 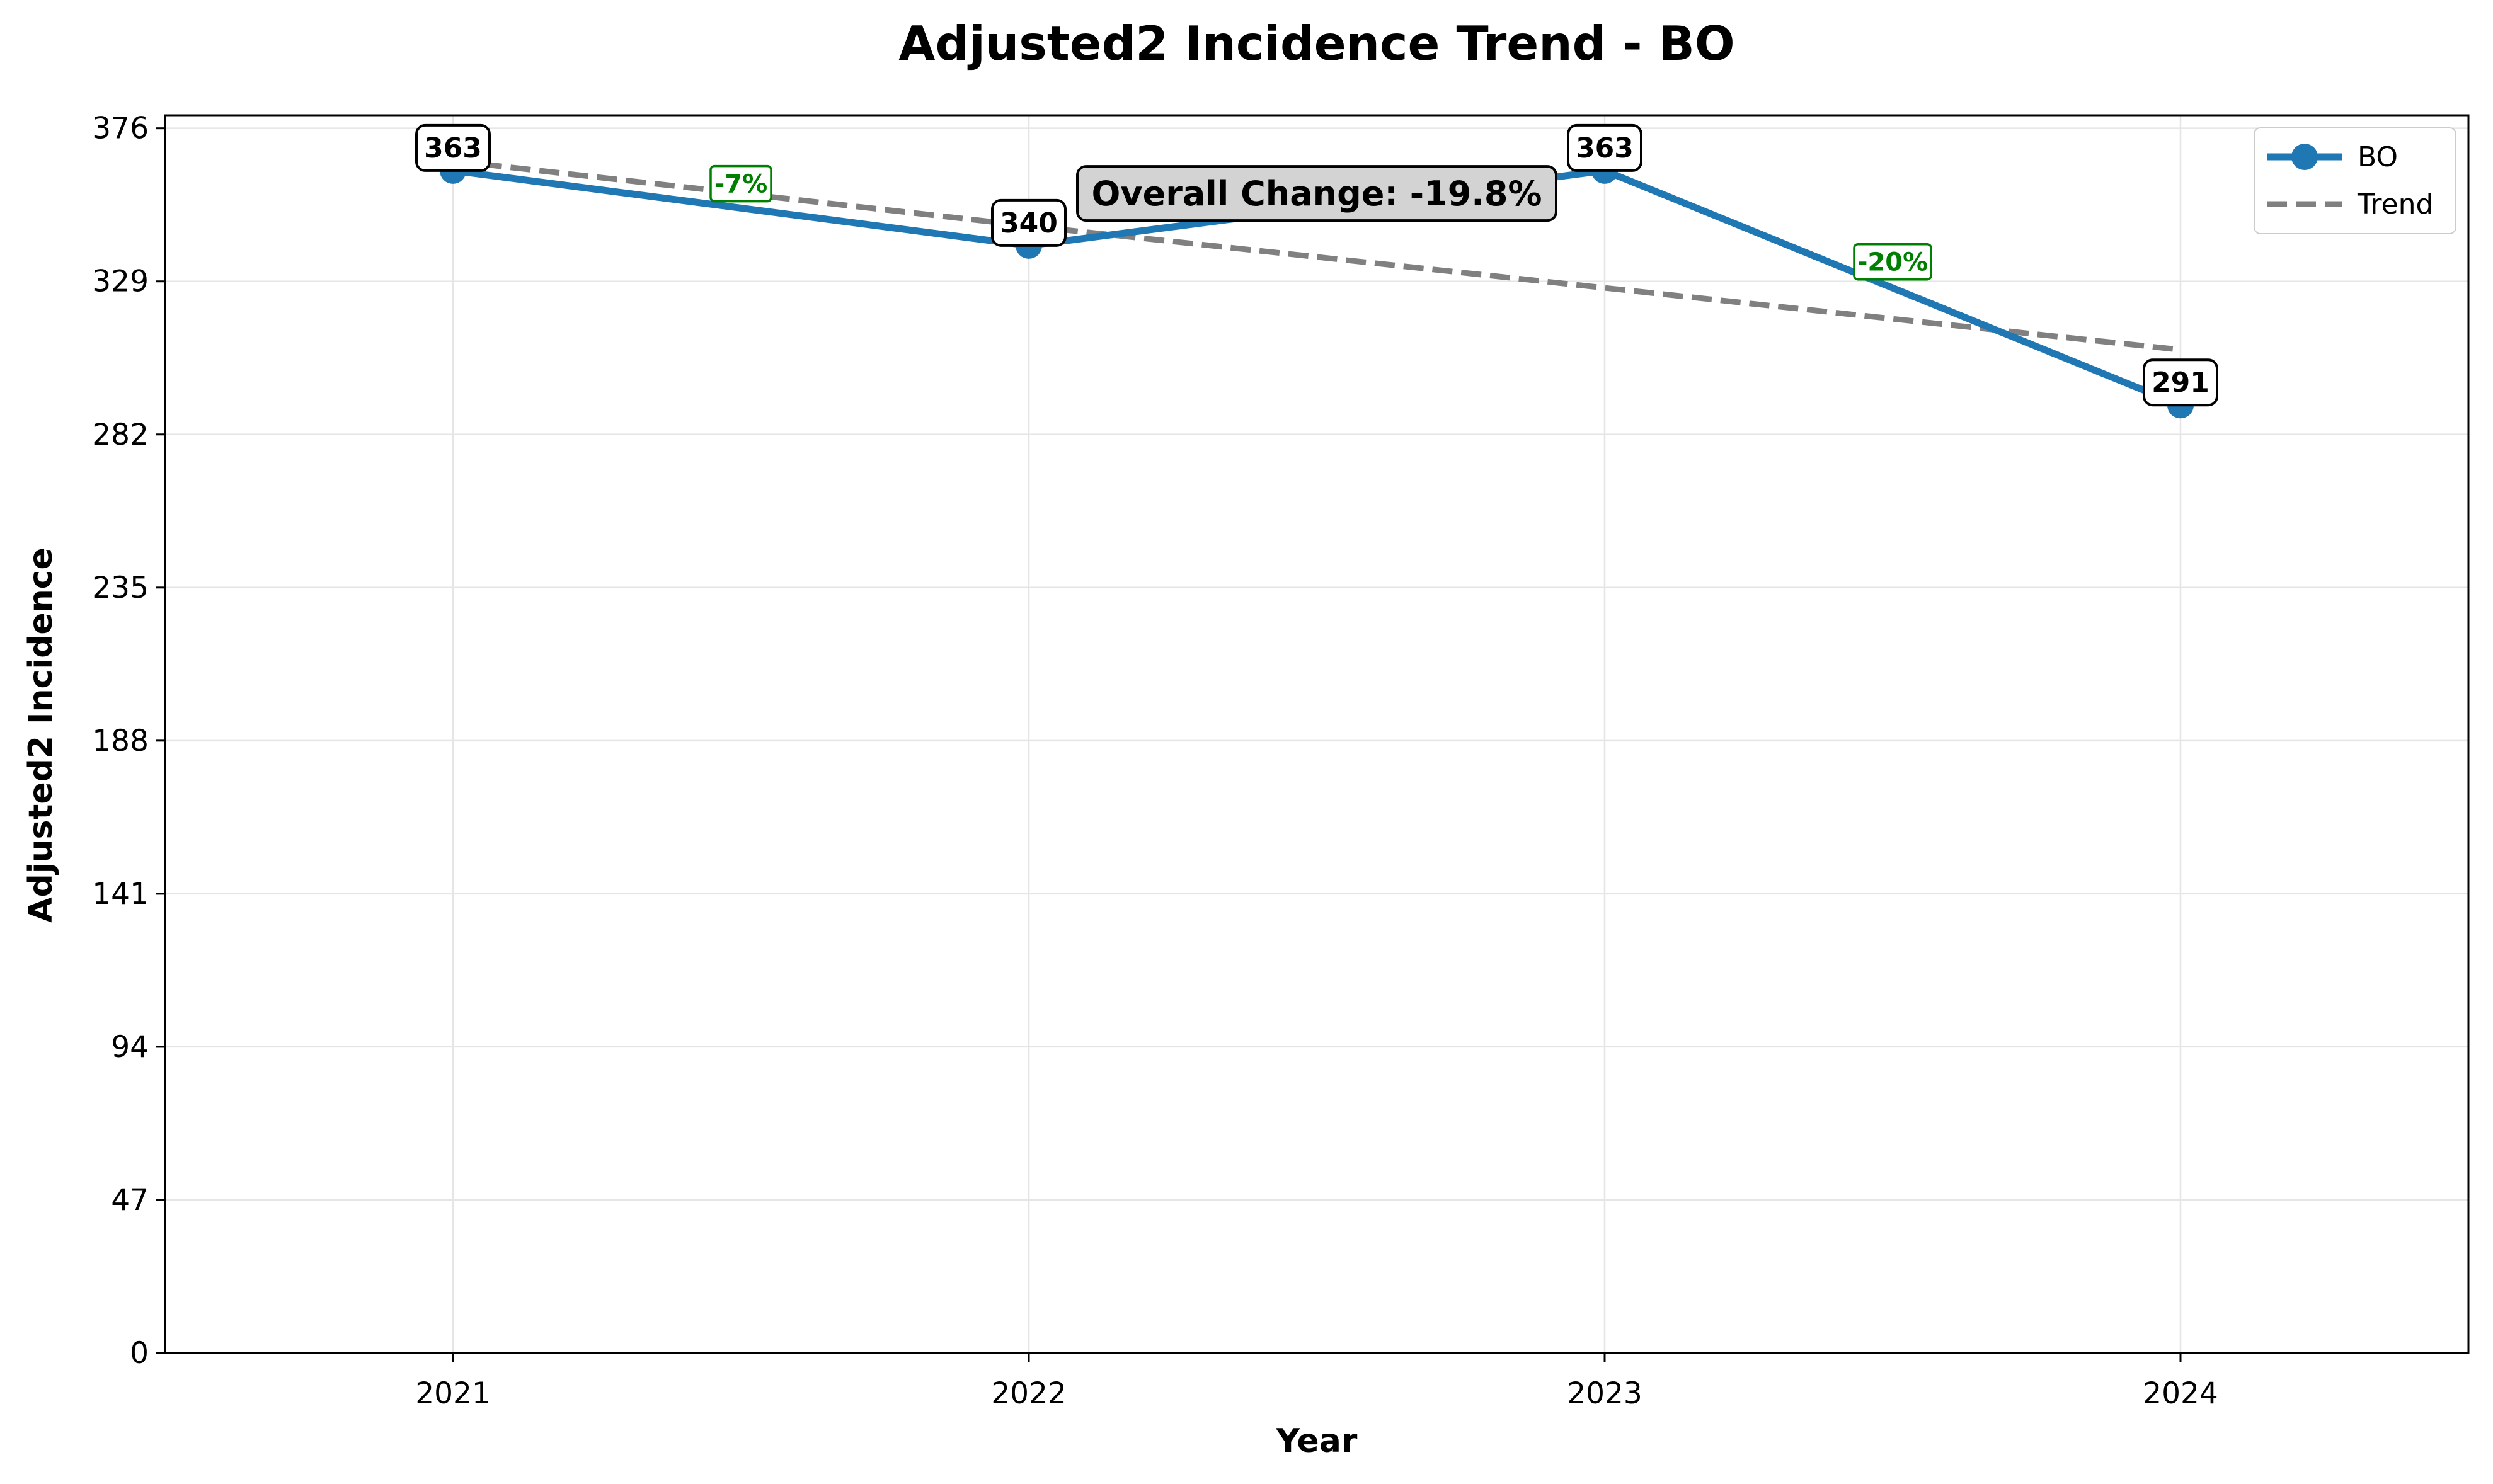 I want to click on x-tick-label: 2021, so click(x=453, y=1393).